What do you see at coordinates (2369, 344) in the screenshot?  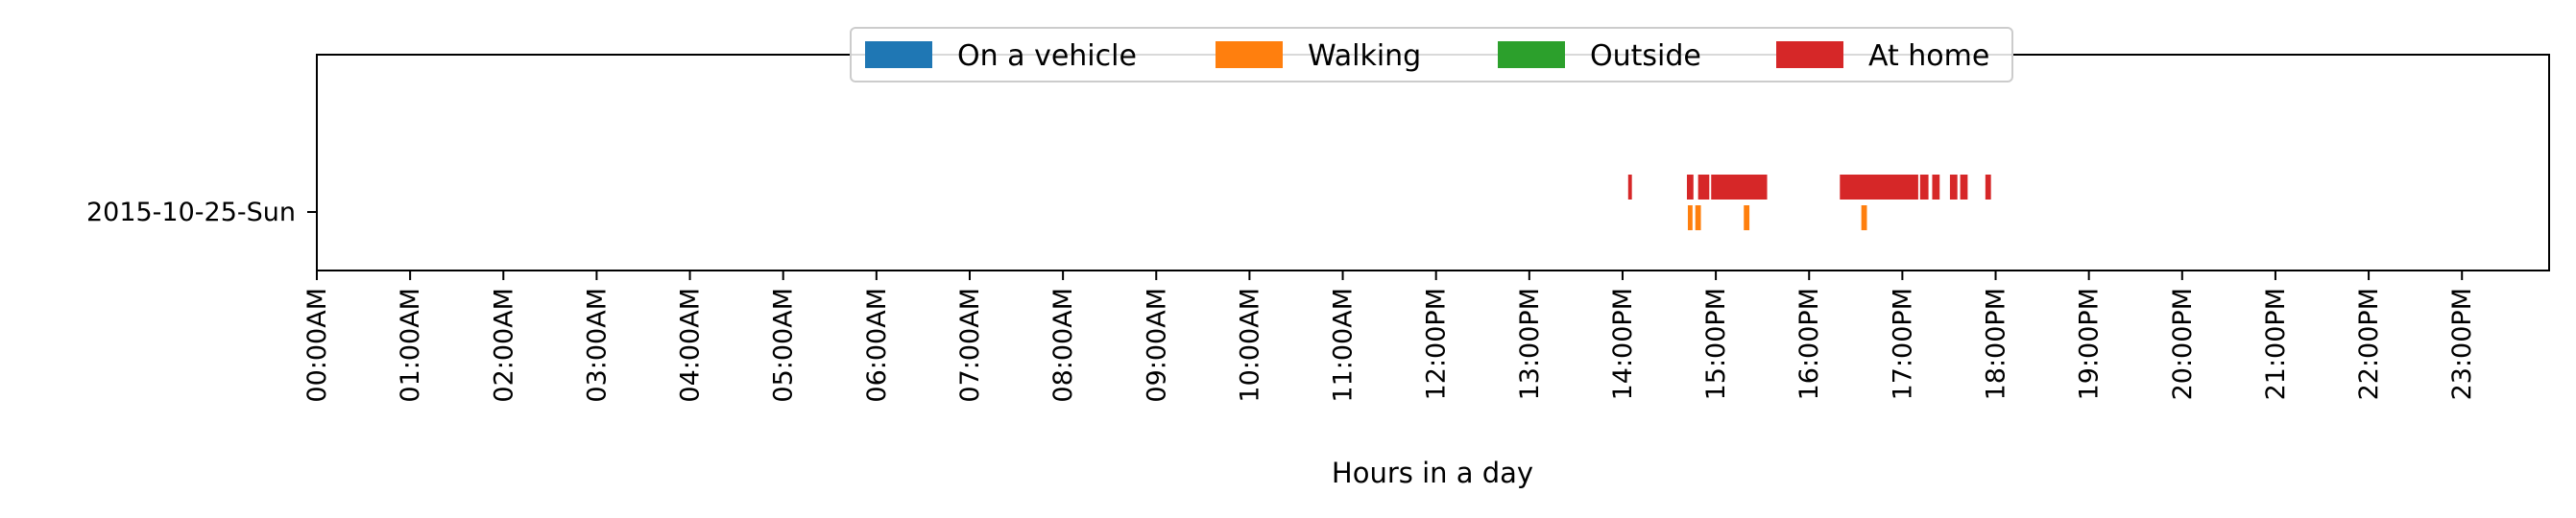 I see `x-tick-label-22: 22:00PM` at bounding box center [2369, 344].